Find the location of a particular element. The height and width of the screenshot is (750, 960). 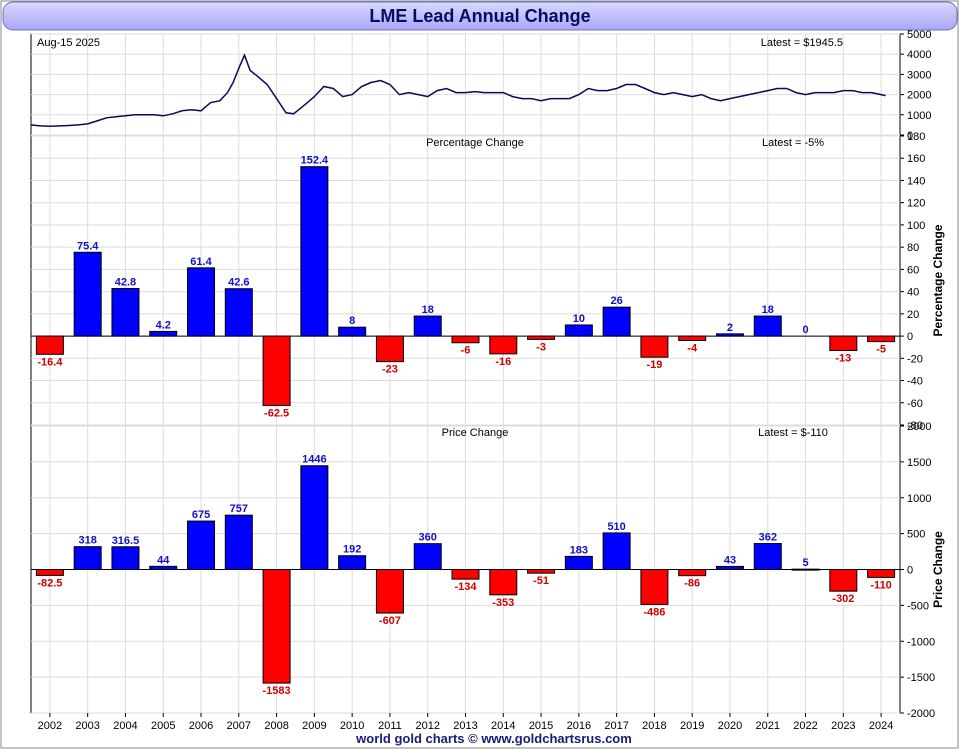

price-change-latest-label: Latest = $-110 is located at coordinates (793, 433).